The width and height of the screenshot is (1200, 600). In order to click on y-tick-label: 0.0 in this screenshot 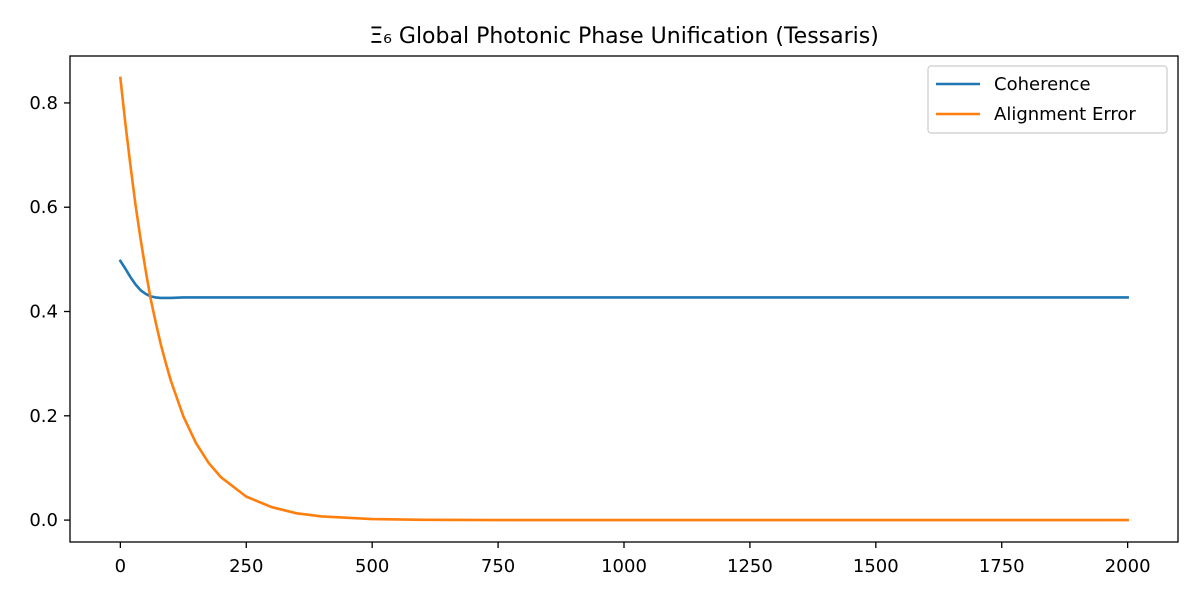, I will do `click(43, 520)`.